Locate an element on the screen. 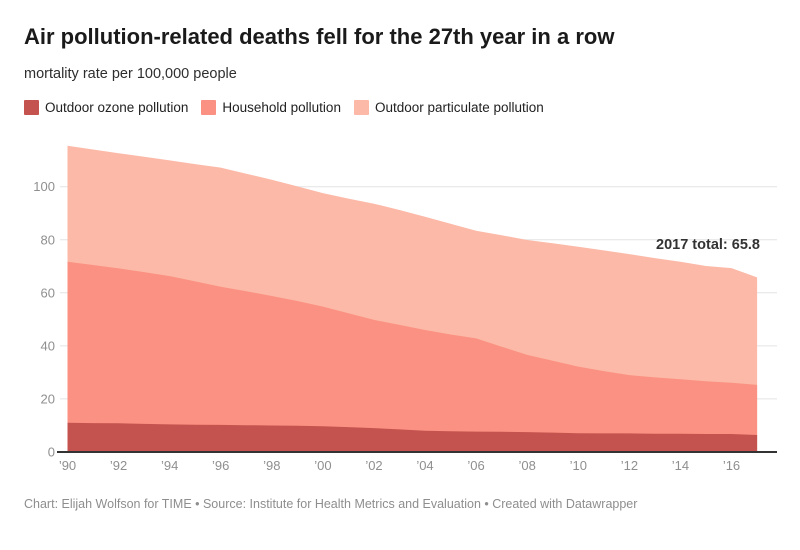 Image resolution: width=800 pixels, height=550 pixels. annotation-2017-total: 2017 total: 65.8 is located at coordinates (708, 245).